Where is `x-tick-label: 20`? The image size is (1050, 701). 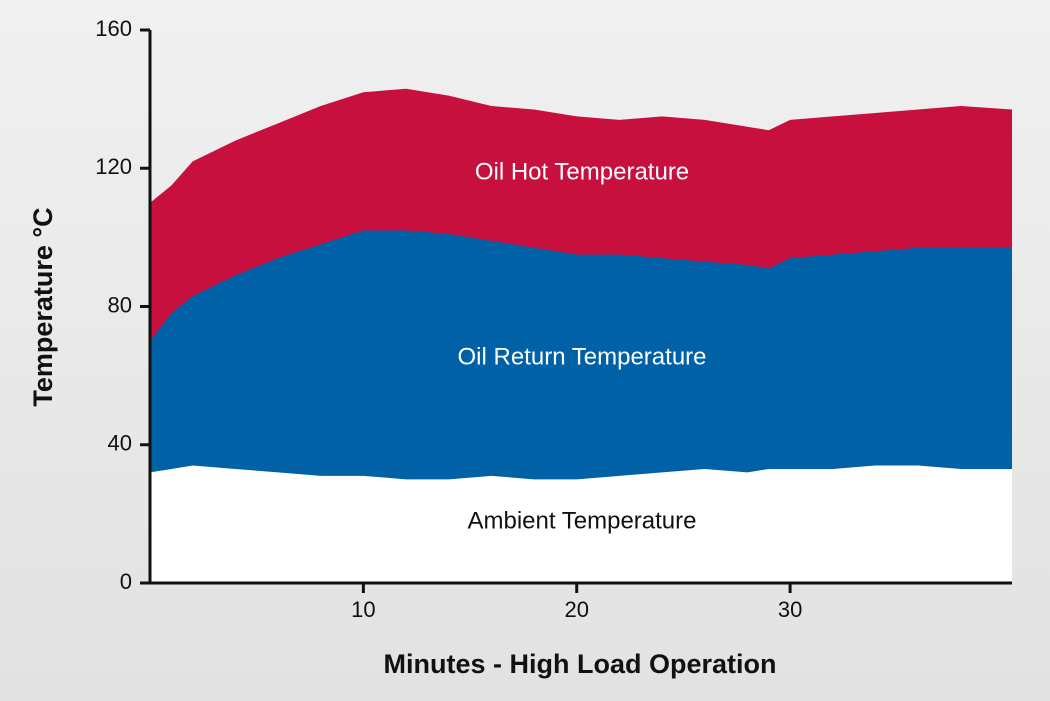
x-tick-label: 20 is located at coordinates (576, 609).